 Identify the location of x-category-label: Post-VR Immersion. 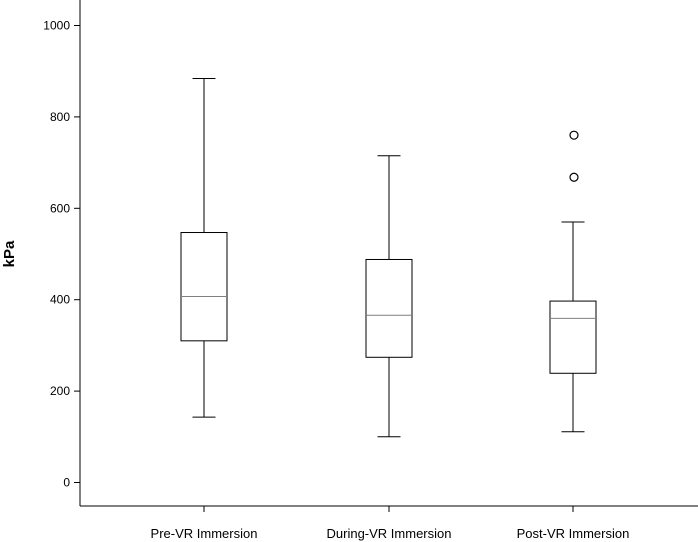
(573, 533).